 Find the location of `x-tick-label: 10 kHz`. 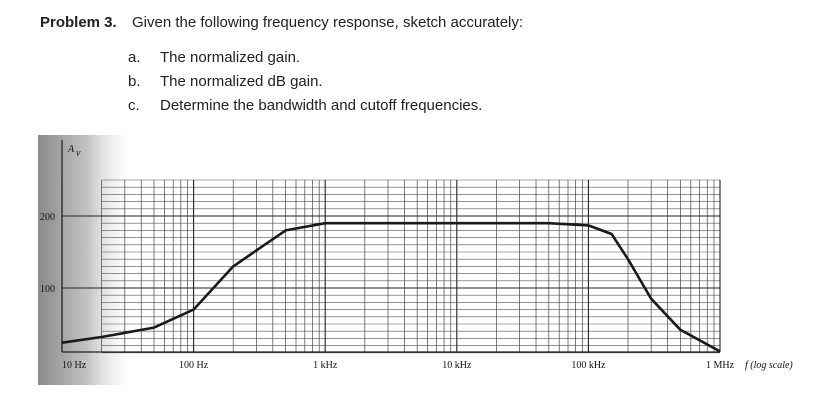

x-tick-label: 10 kHz is located at coordinates (457, 365).